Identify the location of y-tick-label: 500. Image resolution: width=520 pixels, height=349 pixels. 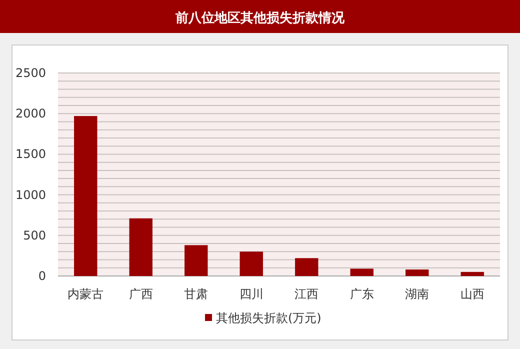
(34, 235).